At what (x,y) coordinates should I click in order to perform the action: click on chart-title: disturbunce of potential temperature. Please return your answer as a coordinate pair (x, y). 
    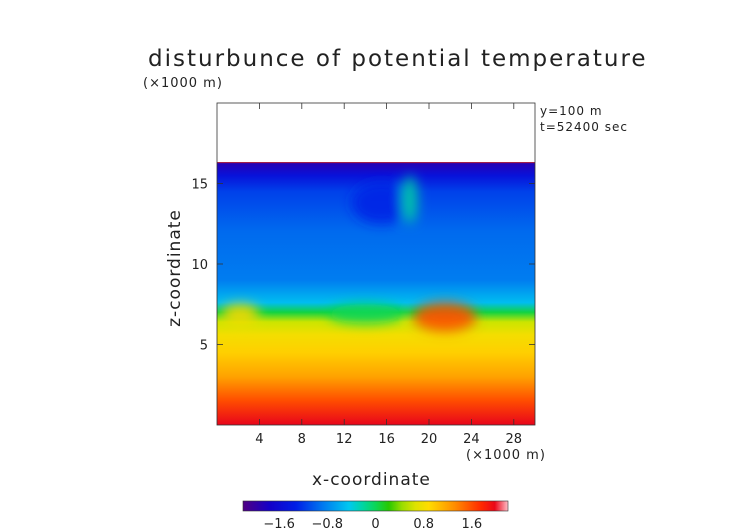
    Looking at the image, I should click on (398, 59).